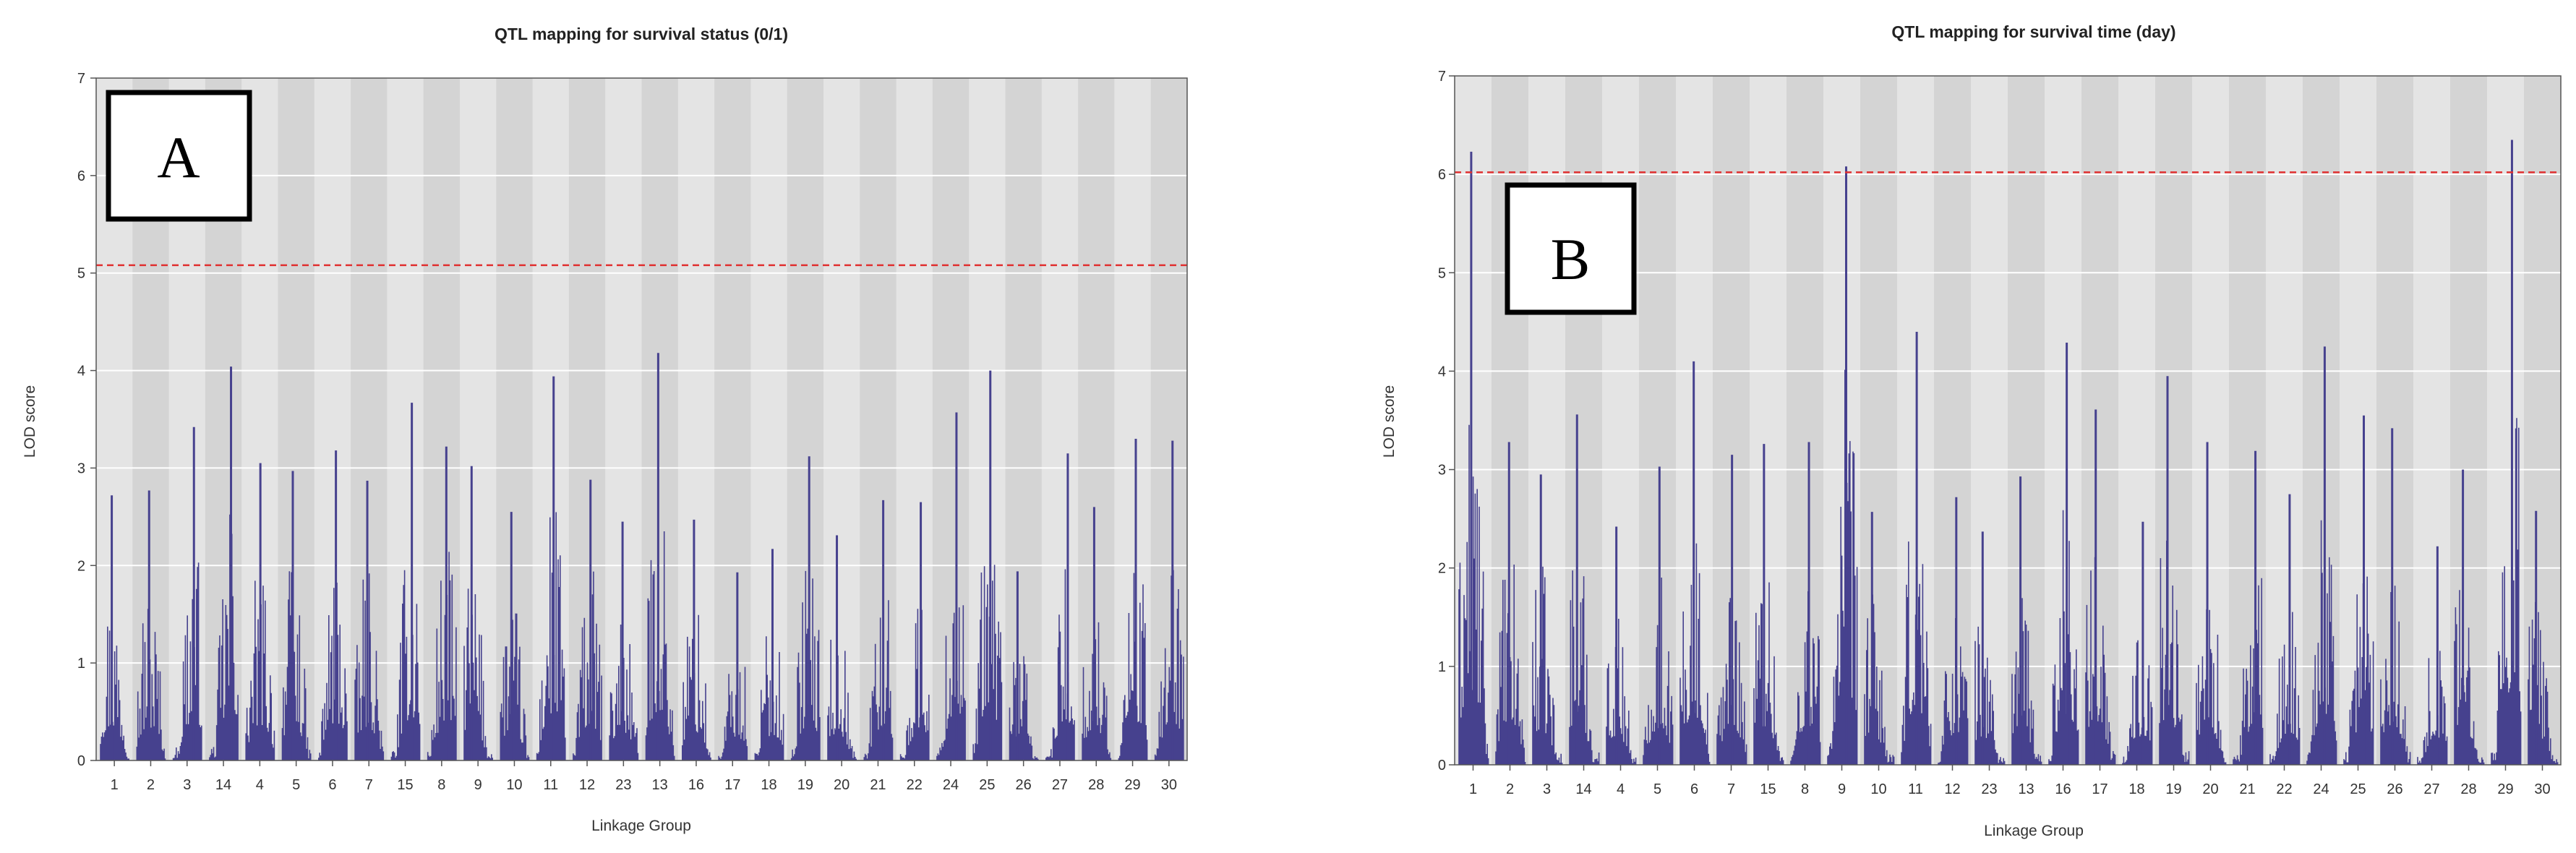 The image size is (2576, 853). I want to click on x-tick-label: 25, so click(2358, 789).